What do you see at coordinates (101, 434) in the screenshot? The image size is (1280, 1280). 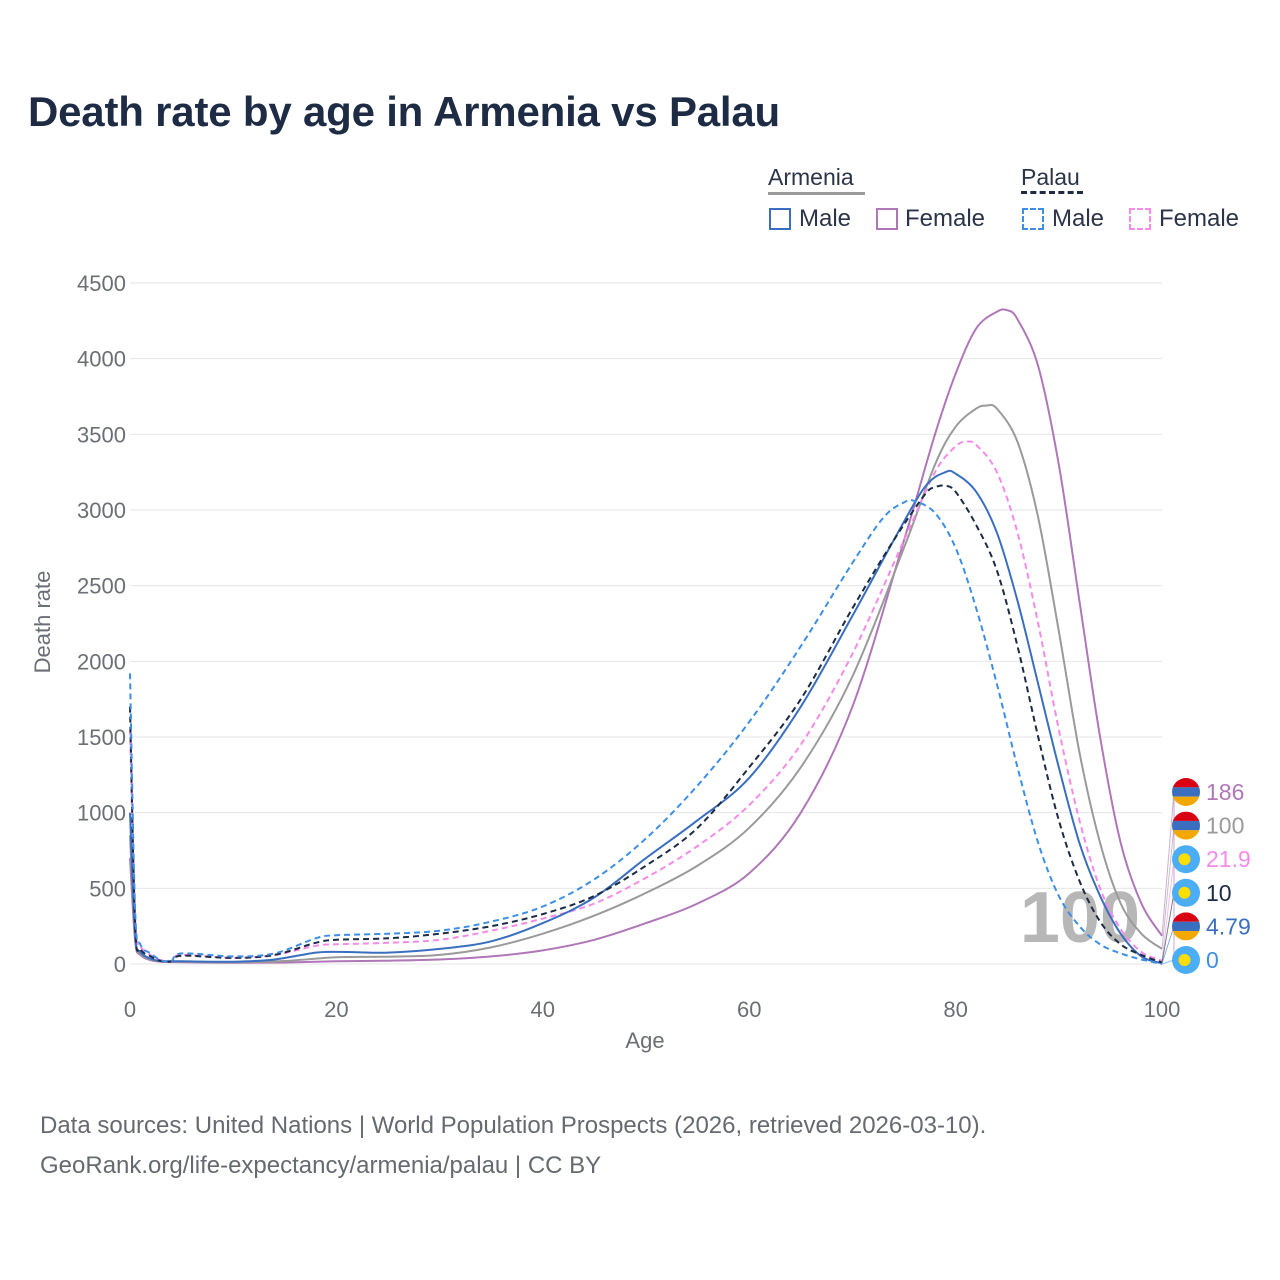 I see `y-tick-label: 3500` at bounding box center [101, 434].